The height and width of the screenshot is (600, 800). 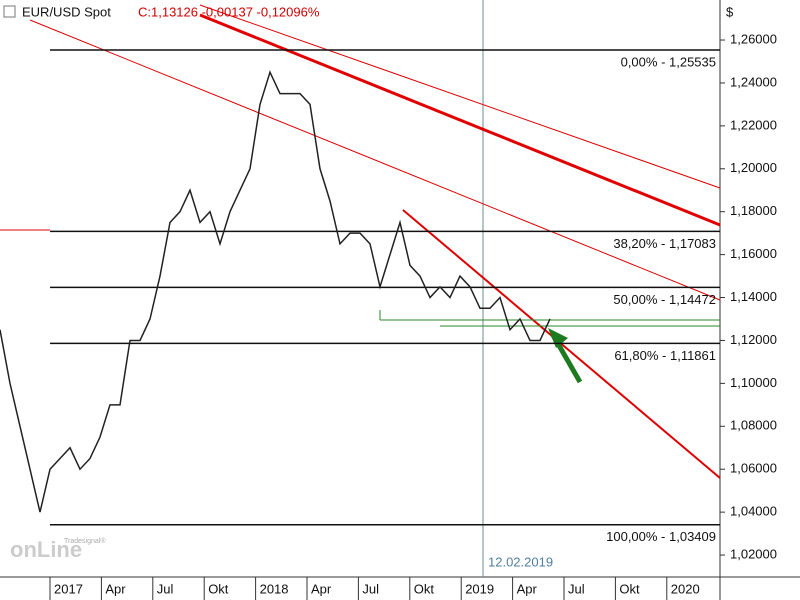 I want to click on currency: $, so click(x=730, y=11).